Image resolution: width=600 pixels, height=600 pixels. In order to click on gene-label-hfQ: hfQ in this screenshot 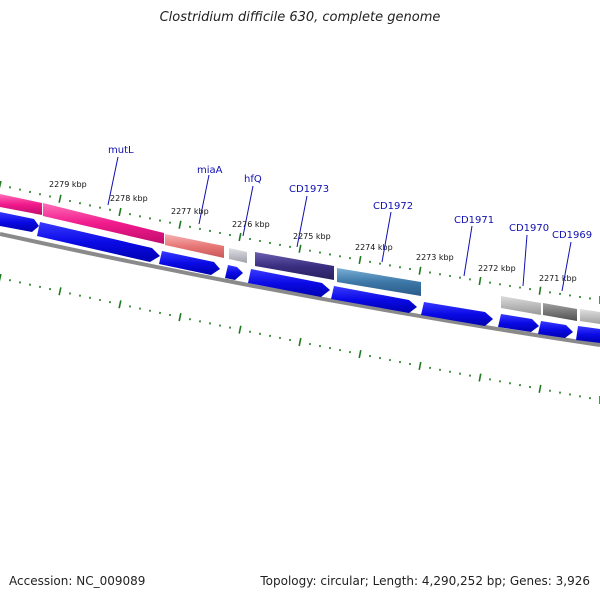, I will do `click(253, 179)`.